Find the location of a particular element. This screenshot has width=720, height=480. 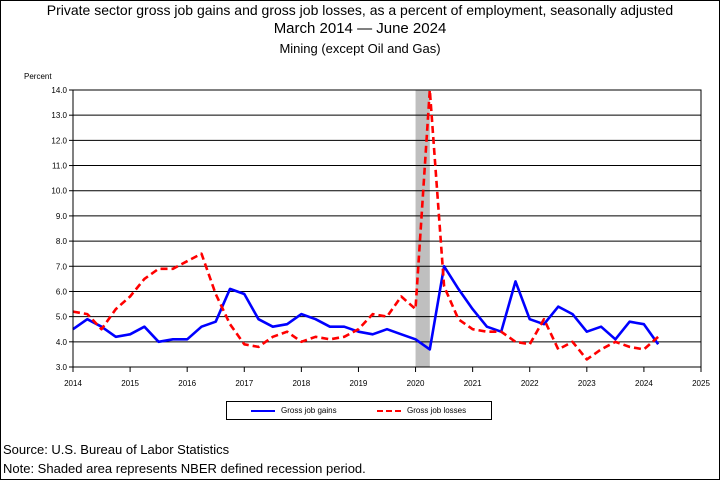

x-tick-label: 2019 is located at coordinates (359, 383).